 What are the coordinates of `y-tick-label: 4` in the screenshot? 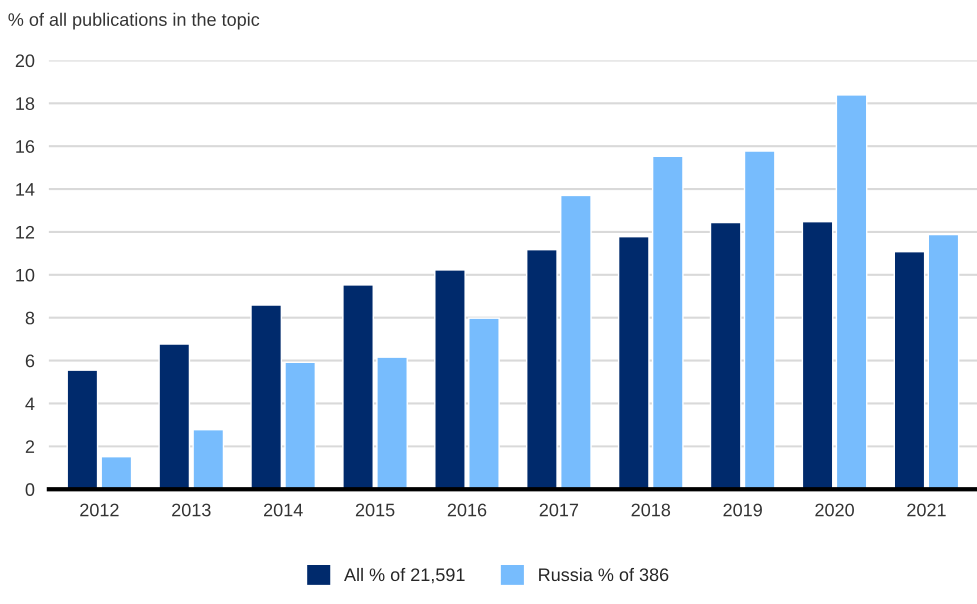 It's located at (29, 404).